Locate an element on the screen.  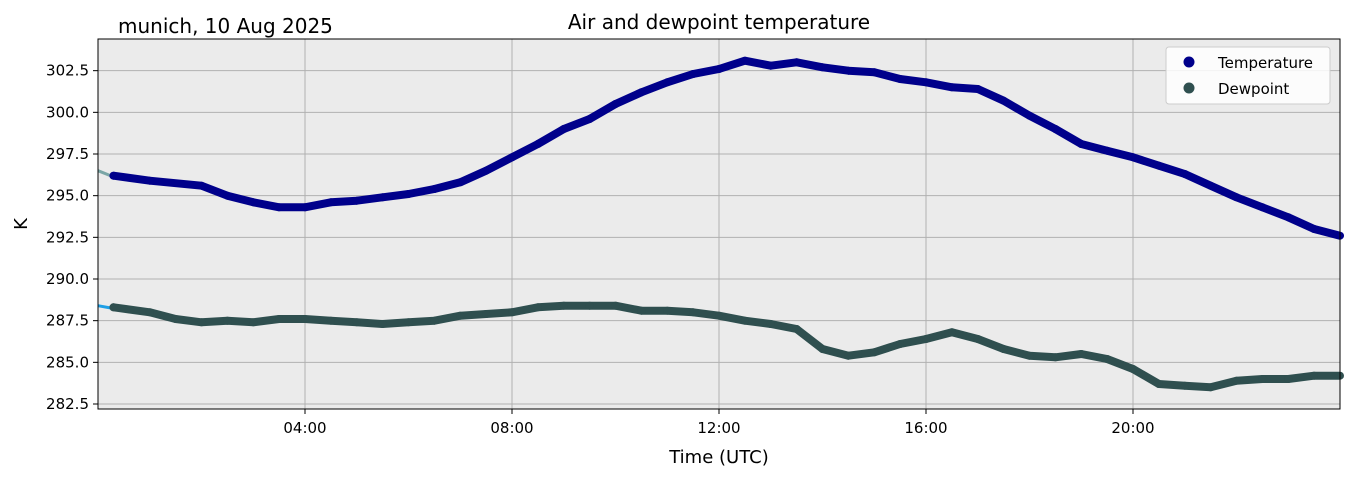
legend: Temperature Dewpoint is located at coordinates (1248, 75).